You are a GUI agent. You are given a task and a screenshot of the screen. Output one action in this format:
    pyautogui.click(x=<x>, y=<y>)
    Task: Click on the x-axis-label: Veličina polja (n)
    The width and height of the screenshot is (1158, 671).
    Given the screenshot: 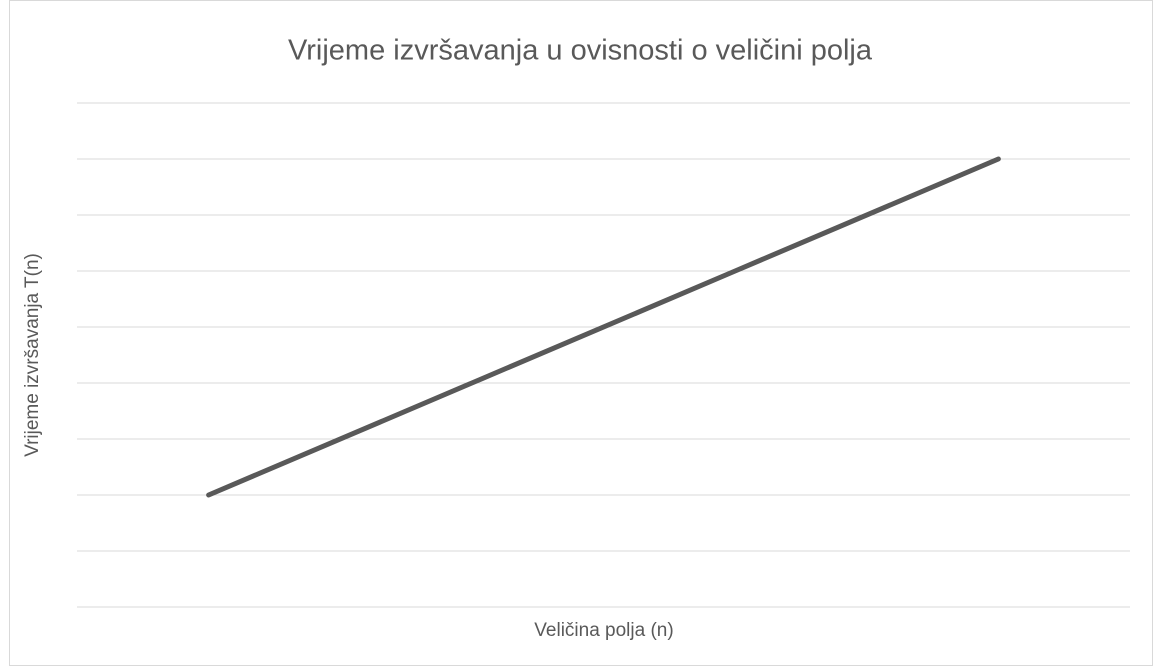 What is the action you would take?
    pyautogui.click(x=603, y=630)
    